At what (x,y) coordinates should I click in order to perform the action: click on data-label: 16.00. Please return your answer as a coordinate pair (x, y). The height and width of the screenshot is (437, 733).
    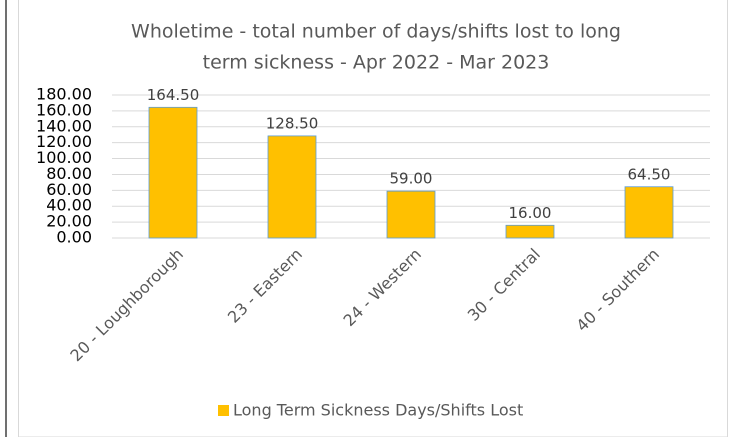
    Looking at the image, I should click on (530, 213).